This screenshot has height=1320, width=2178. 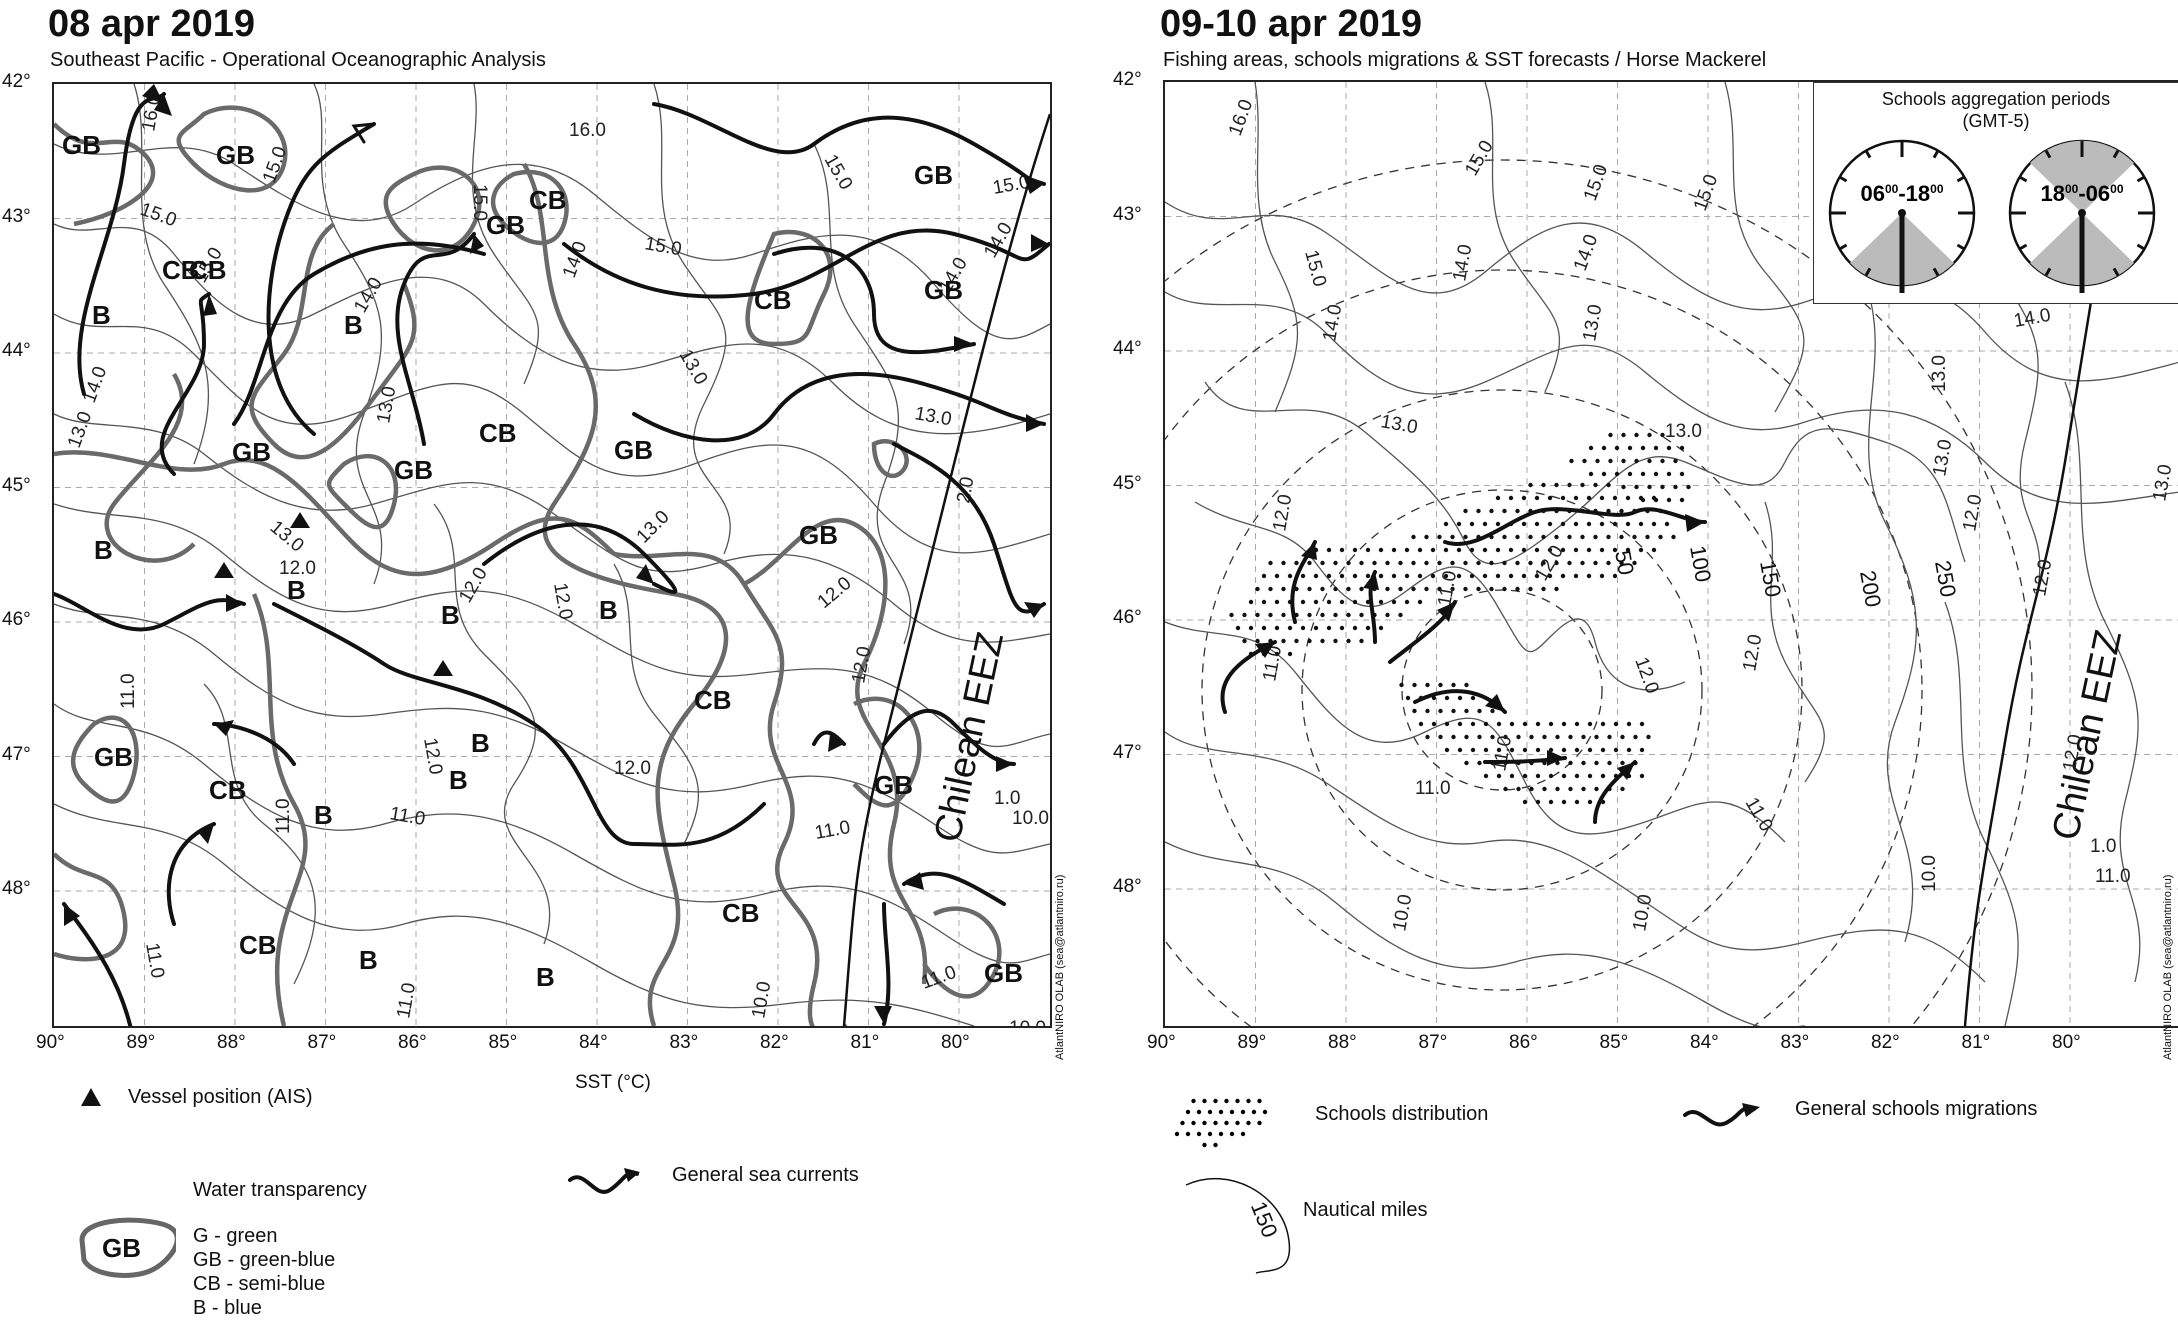 I want to click on legend-schools-text: Schools distribution, so click(x=1402, y=1114).